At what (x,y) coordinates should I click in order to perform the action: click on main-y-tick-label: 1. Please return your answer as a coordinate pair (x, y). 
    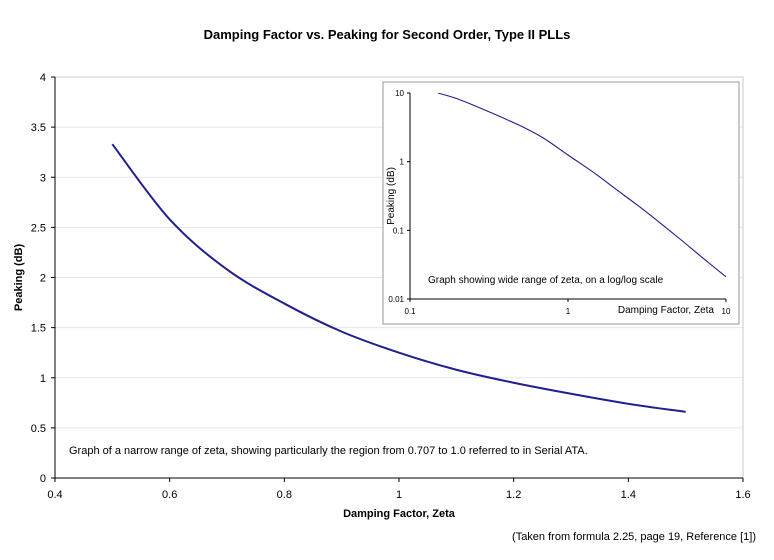
    Looking at the image, I should click on (43, 379).